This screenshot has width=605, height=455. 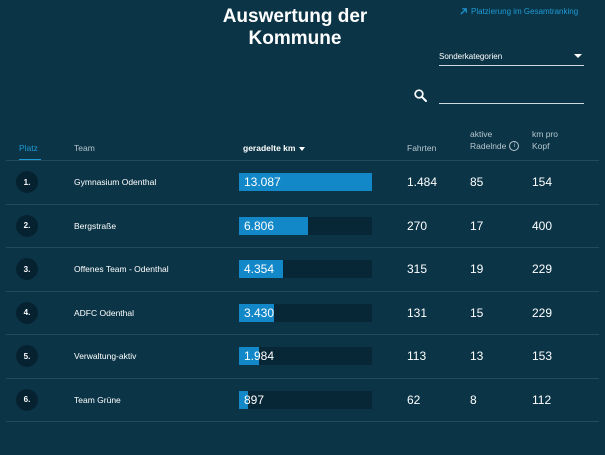 What do you see at coordinates (95, 225) in the screenshot?
I see `team-name: Bergstraße` at bounding box center [95, 225].